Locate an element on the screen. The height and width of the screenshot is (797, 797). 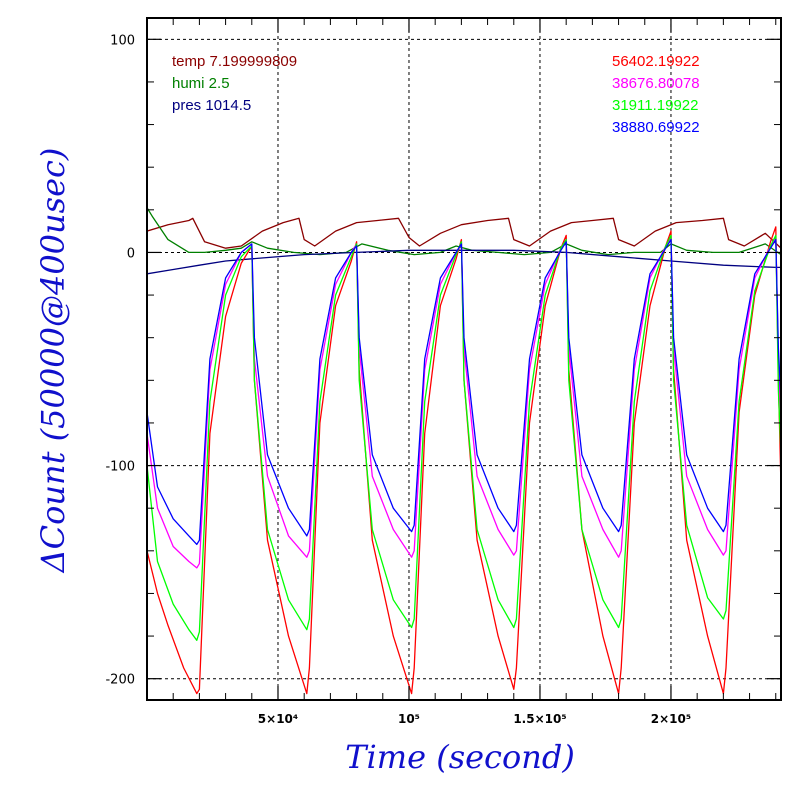
x-tick-label: 10⁵ is located at coordinates (409, 719).